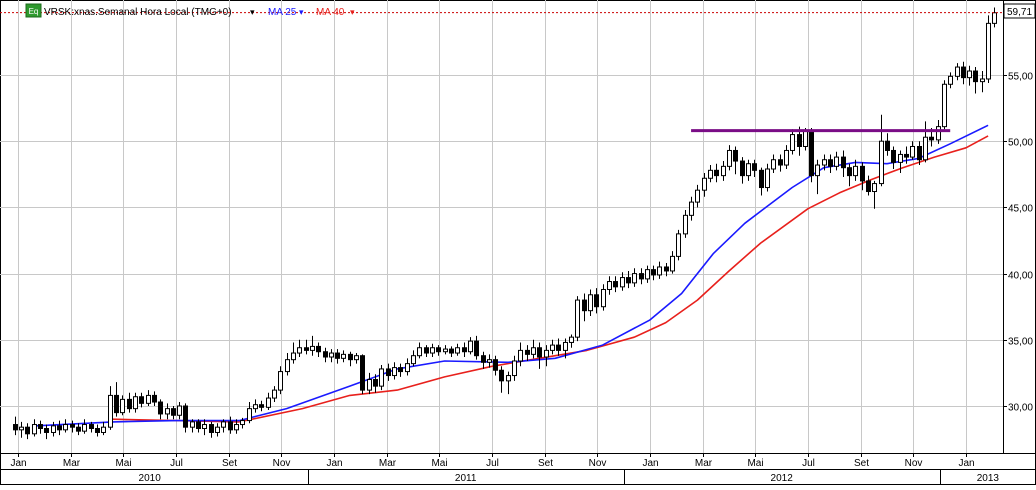 The image size is (1036, 490). I want to click on title-dropdown-icon: ▾, so click(252, 12).